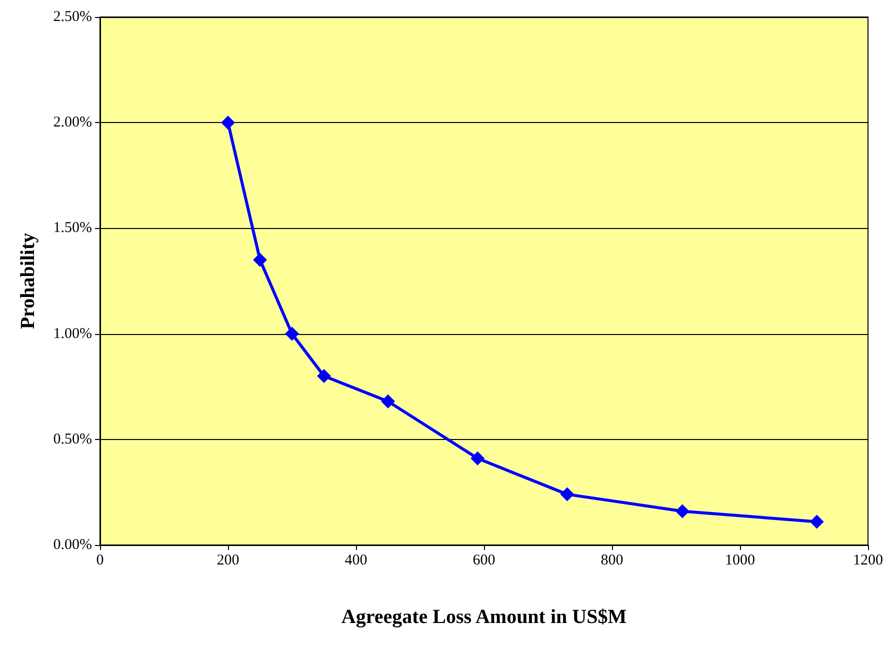 This screenshot has height=657, width=893. What do you see at coordinates (868, 560) in the screenshot?
I see `x-tick-label: 1200` at bounding box center [868, 560].